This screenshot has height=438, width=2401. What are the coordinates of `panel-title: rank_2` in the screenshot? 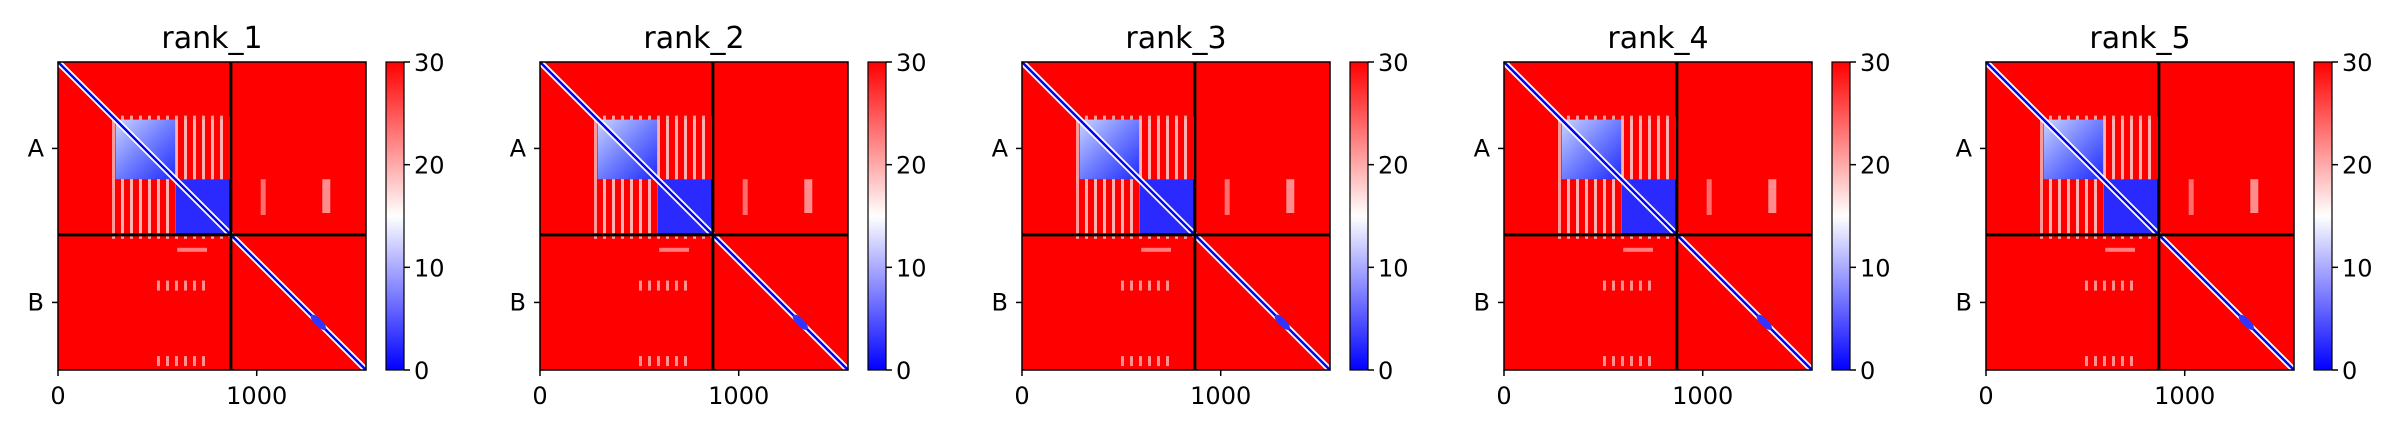 It's located at (693, 38).